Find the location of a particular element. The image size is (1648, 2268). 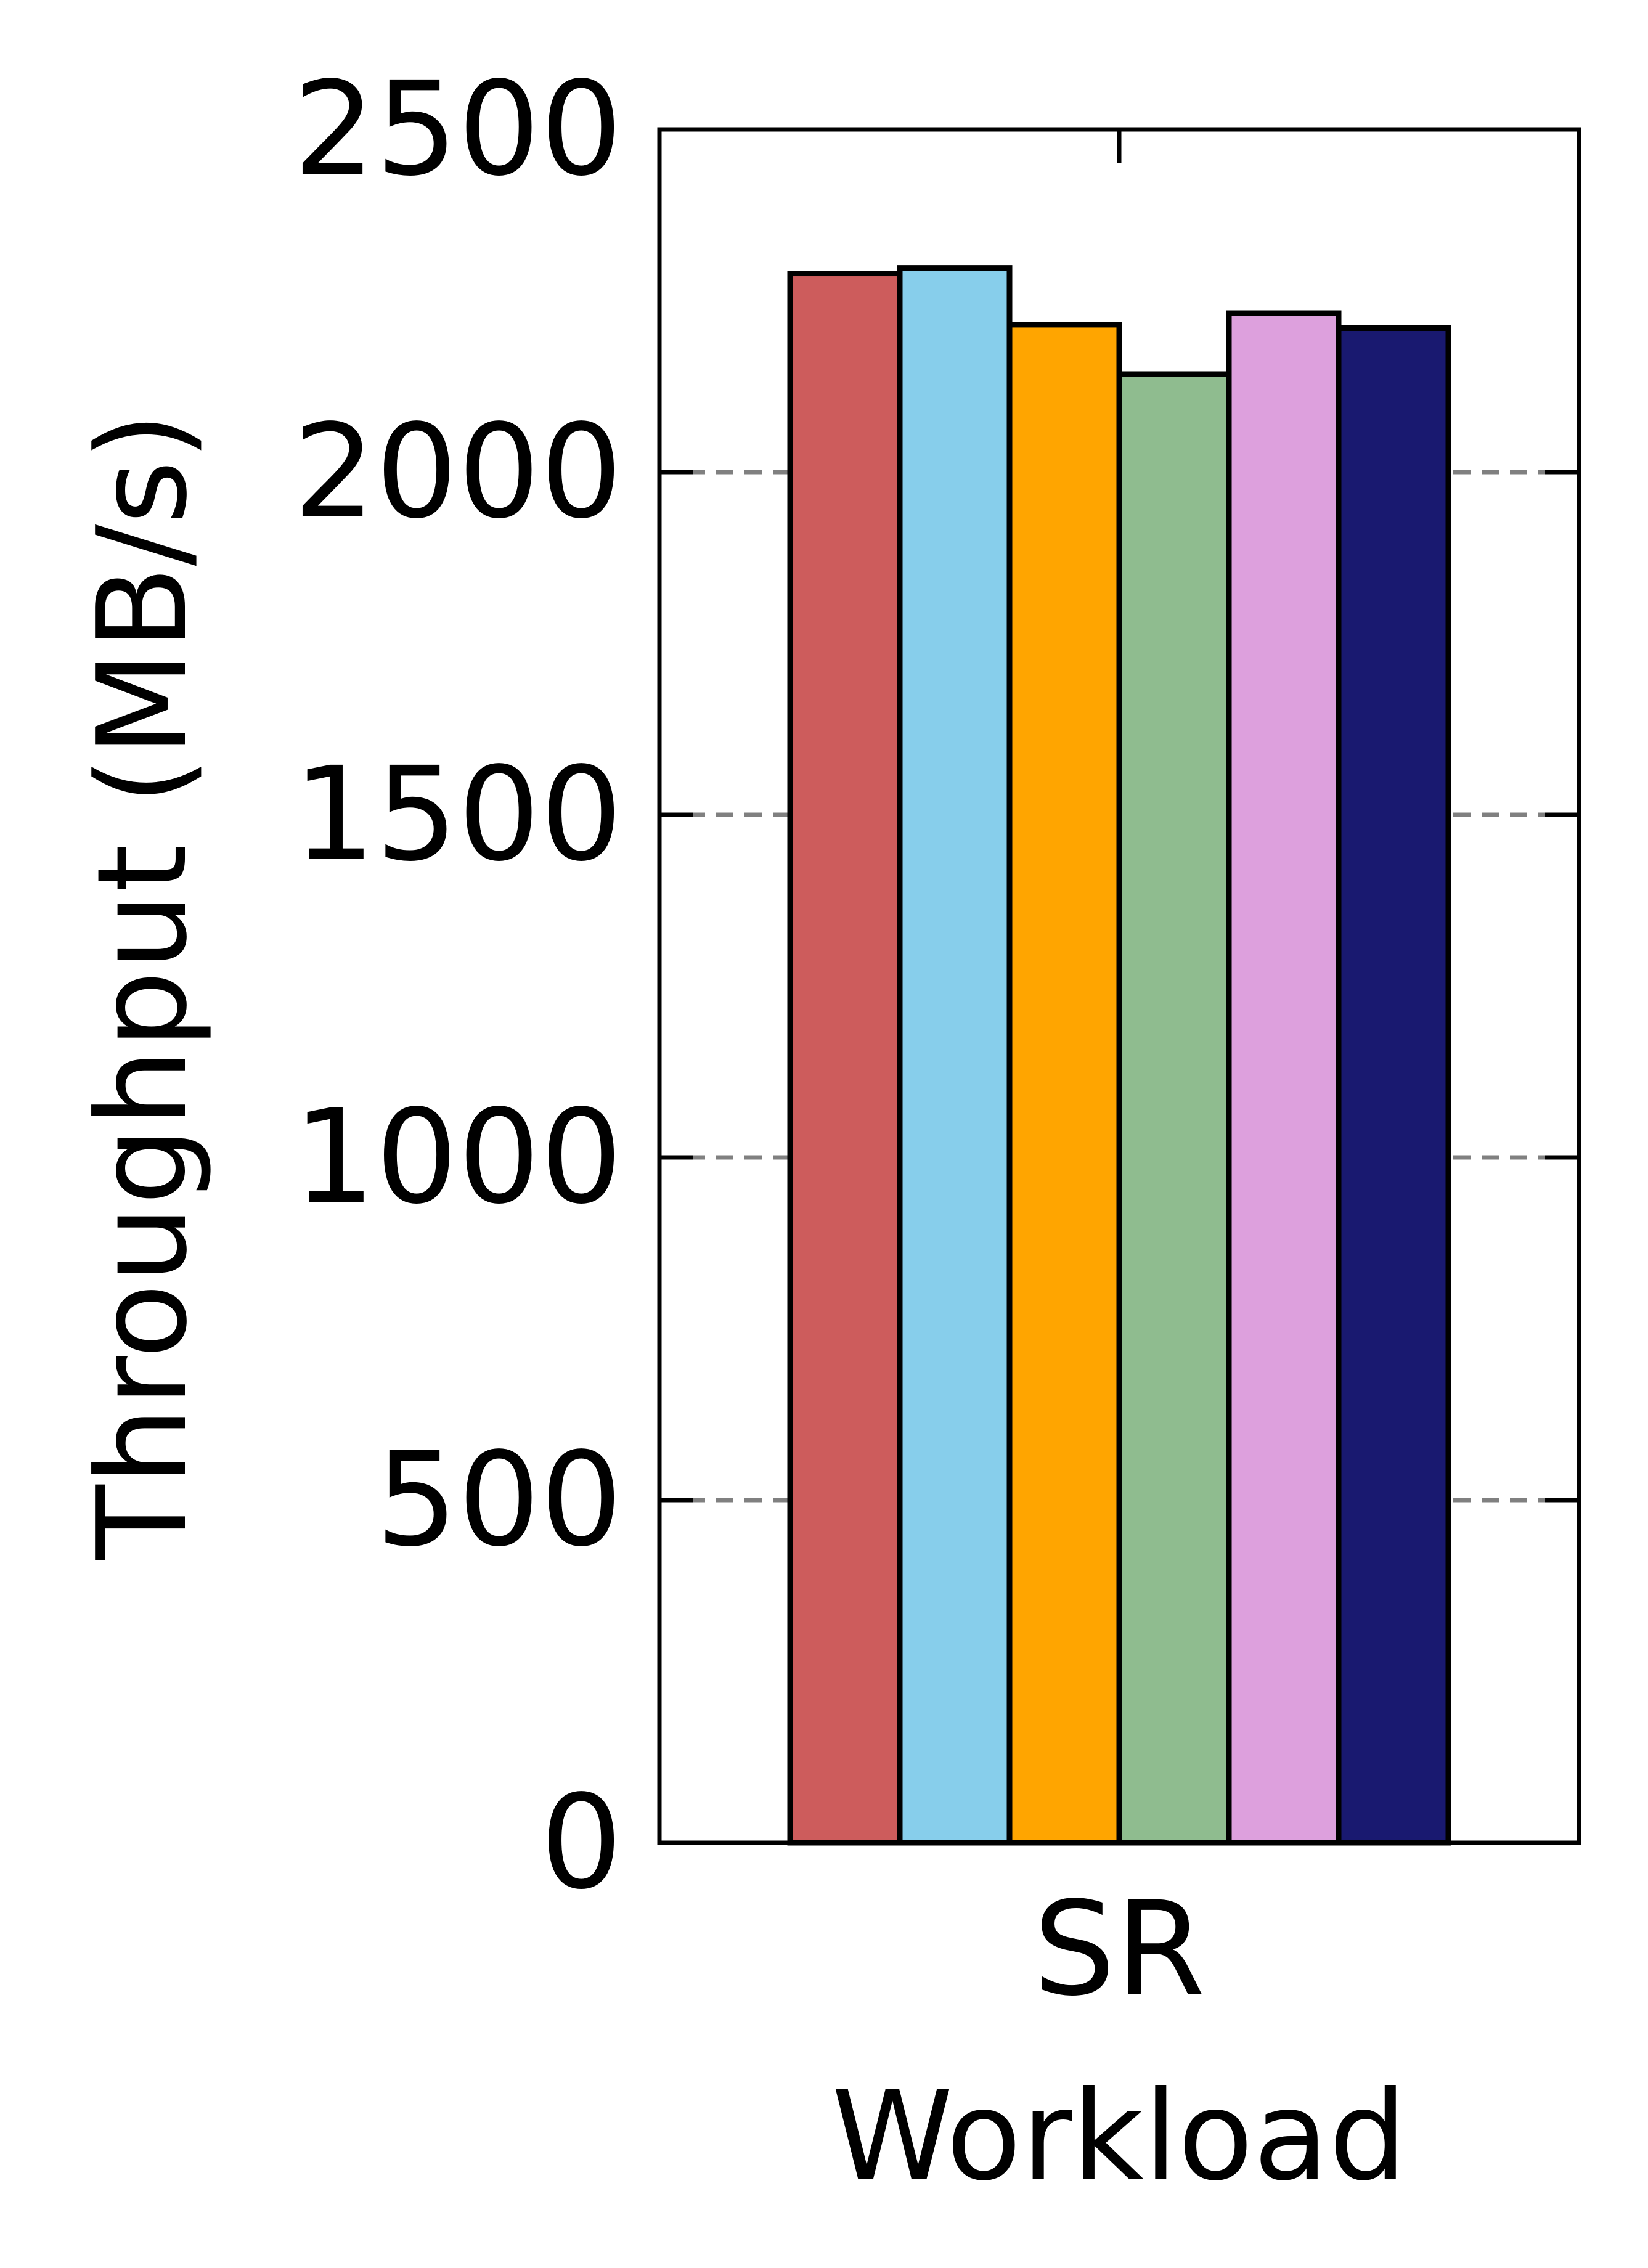

y-tick-label: 500 is located at coordinates (498, 1499).